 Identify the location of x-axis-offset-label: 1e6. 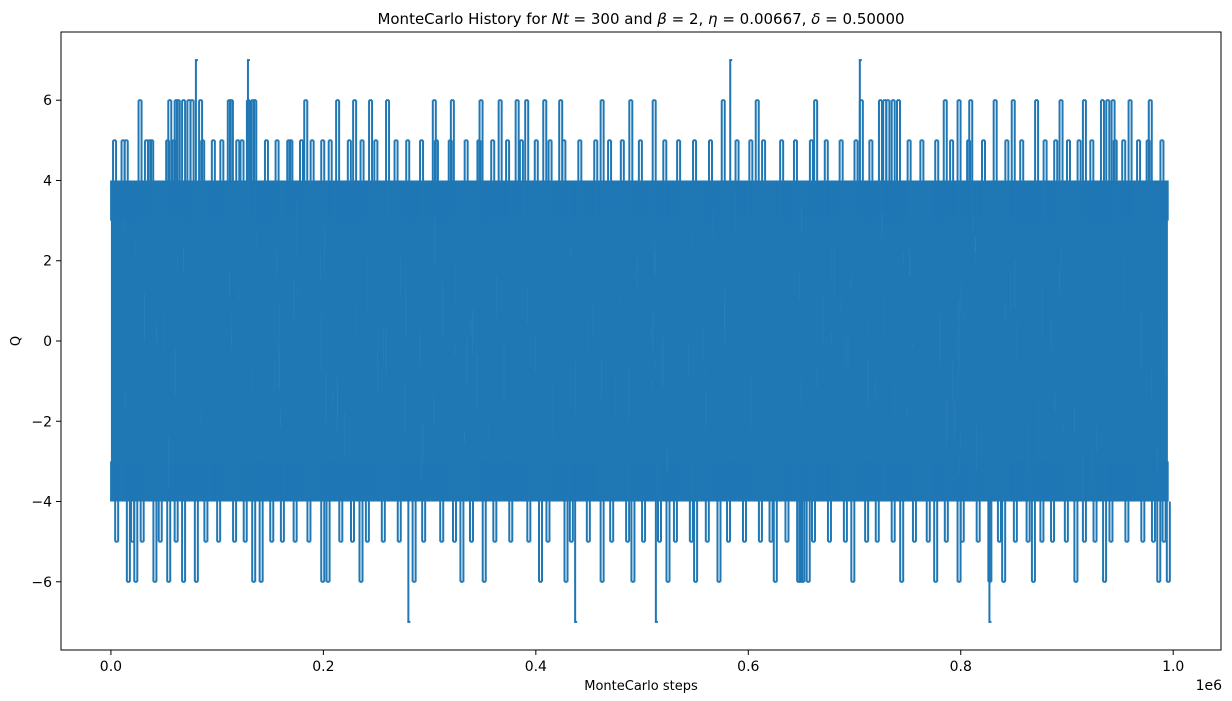
(1209, 686).